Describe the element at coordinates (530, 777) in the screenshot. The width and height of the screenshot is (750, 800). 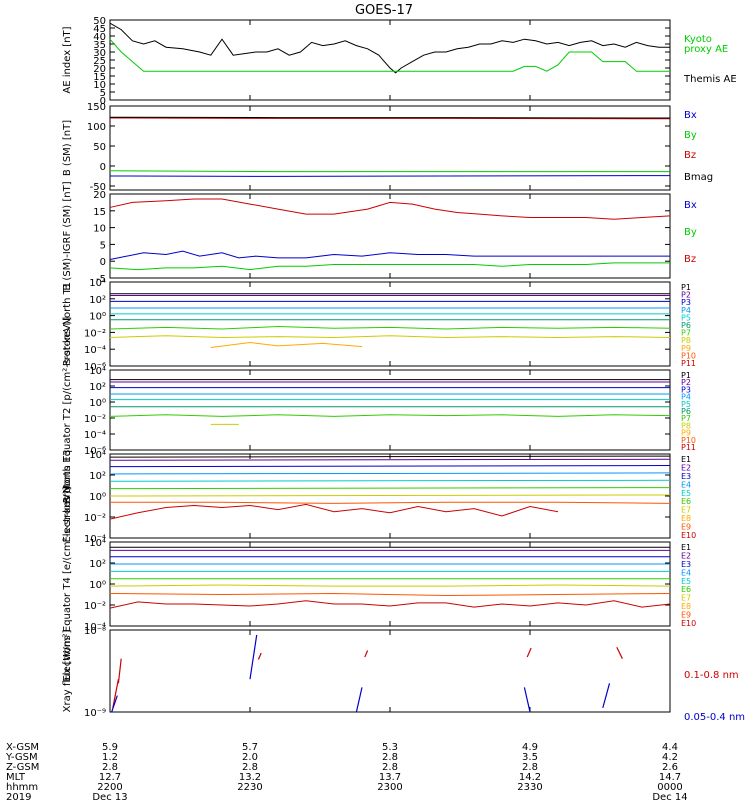
I see `orbit-cell: 14.2` at that location.